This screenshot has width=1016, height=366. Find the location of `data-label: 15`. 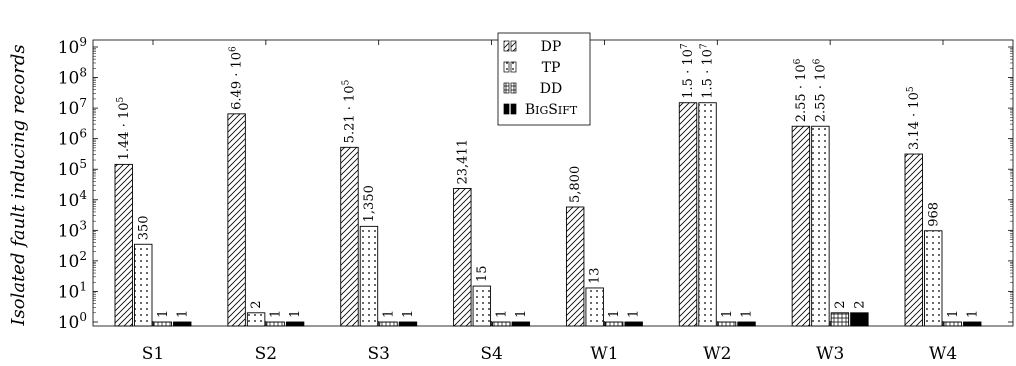

data-label: 15 is located at coordinates (482, 274).